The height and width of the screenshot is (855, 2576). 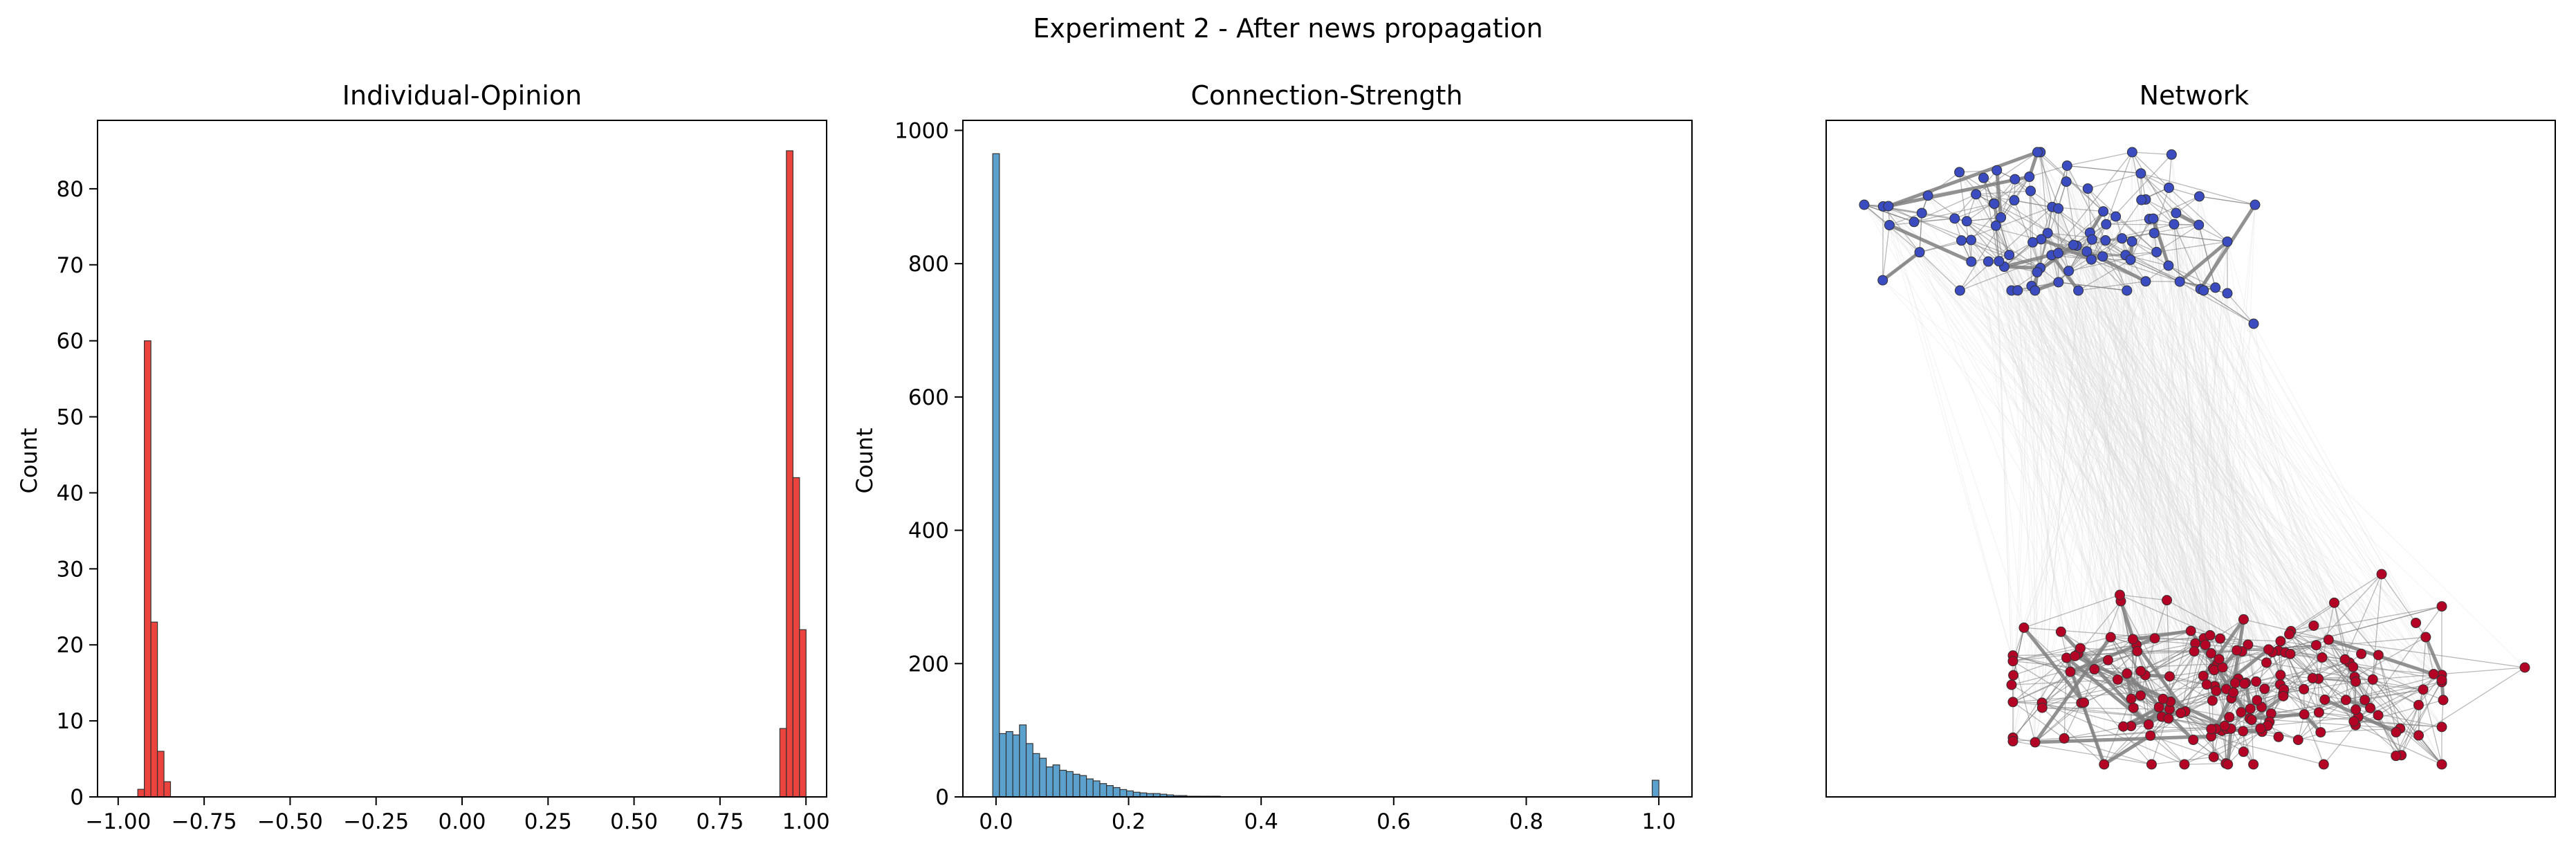 I want to click on y-tick-label: 600, so click(x=928, y=397).